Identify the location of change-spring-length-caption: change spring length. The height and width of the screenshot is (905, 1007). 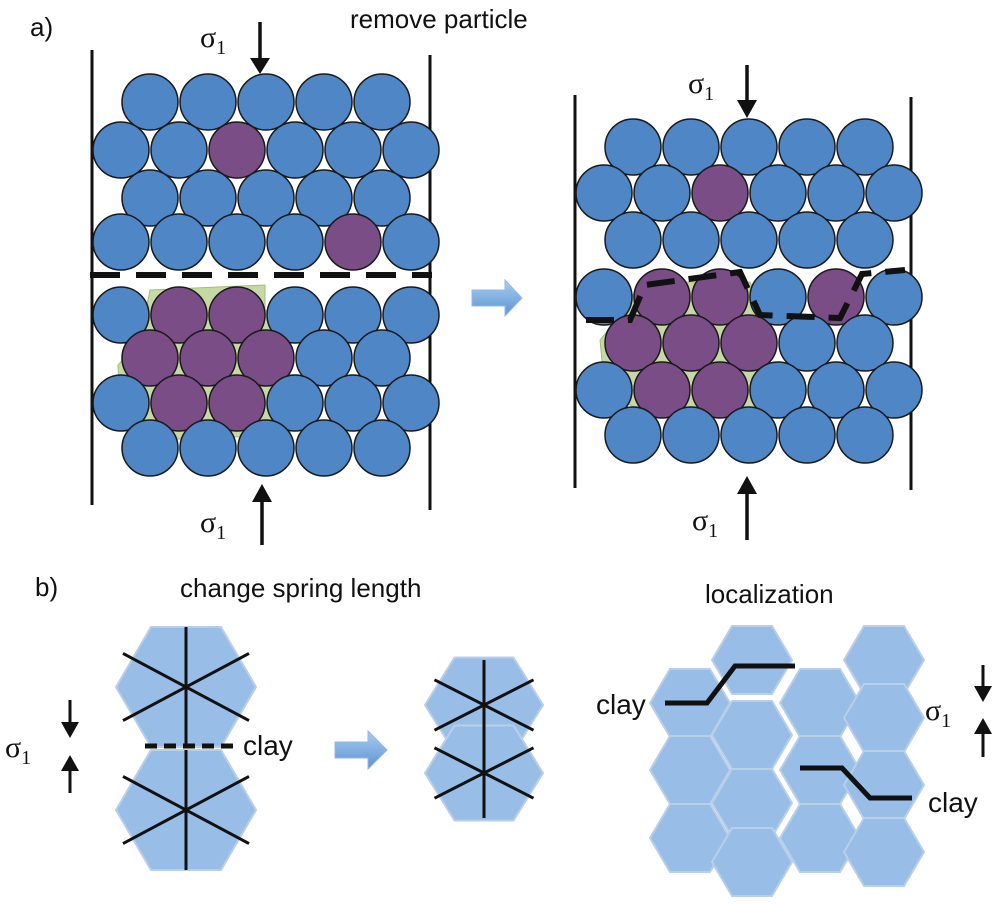
(300, 588).